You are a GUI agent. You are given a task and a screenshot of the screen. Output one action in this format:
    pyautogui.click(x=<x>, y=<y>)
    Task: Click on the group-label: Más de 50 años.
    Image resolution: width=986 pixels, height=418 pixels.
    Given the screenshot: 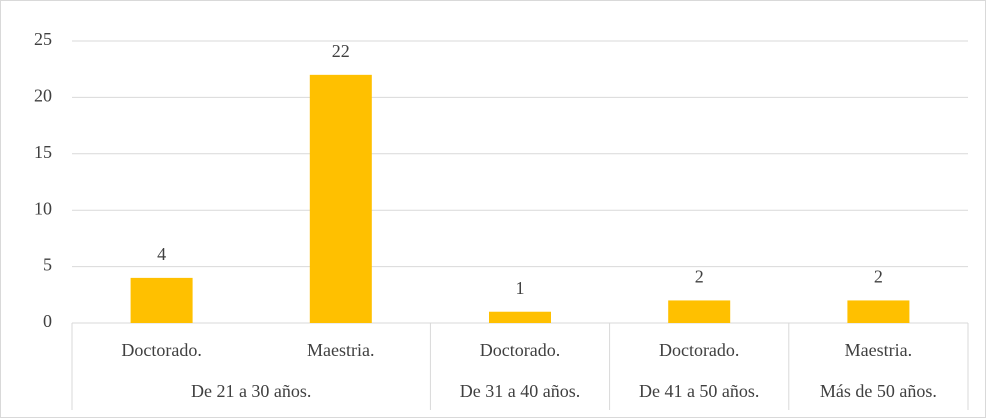 What is the action you would take?
    pyautogui.click(x=878, y=391)
    